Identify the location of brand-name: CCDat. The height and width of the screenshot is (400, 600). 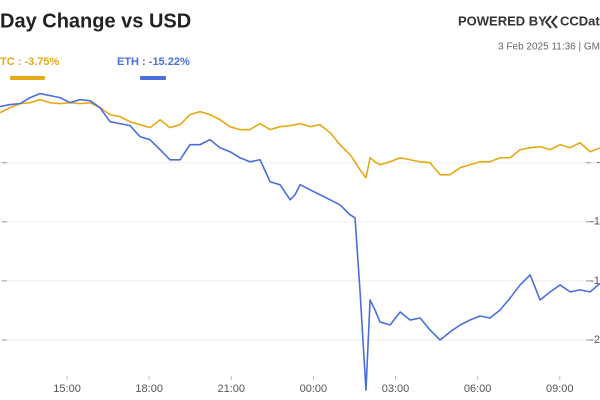
(580, 20).